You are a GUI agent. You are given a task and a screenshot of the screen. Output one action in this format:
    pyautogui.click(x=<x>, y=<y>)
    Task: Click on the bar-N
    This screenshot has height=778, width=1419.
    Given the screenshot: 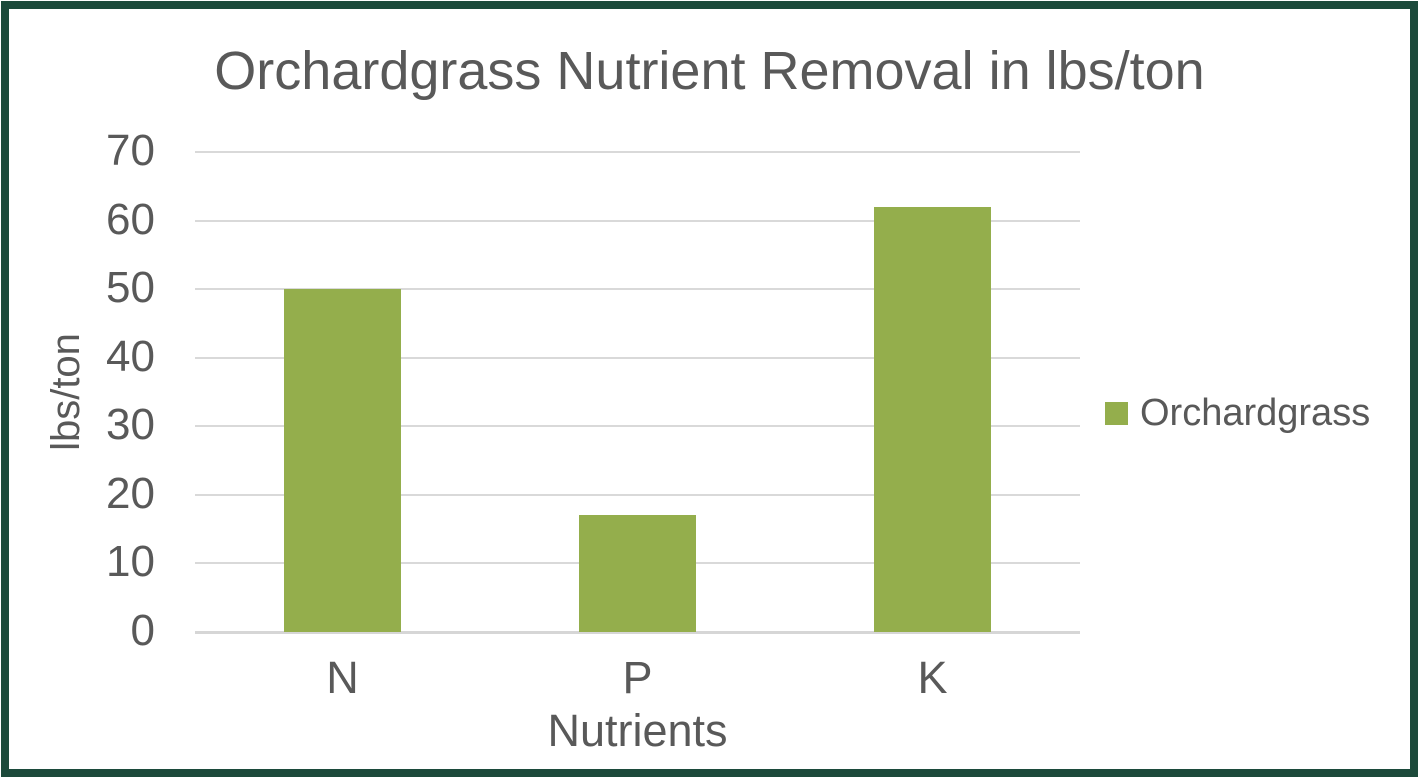 What is the action you would take?
    pyautogui.click(x=342, y=460)
    